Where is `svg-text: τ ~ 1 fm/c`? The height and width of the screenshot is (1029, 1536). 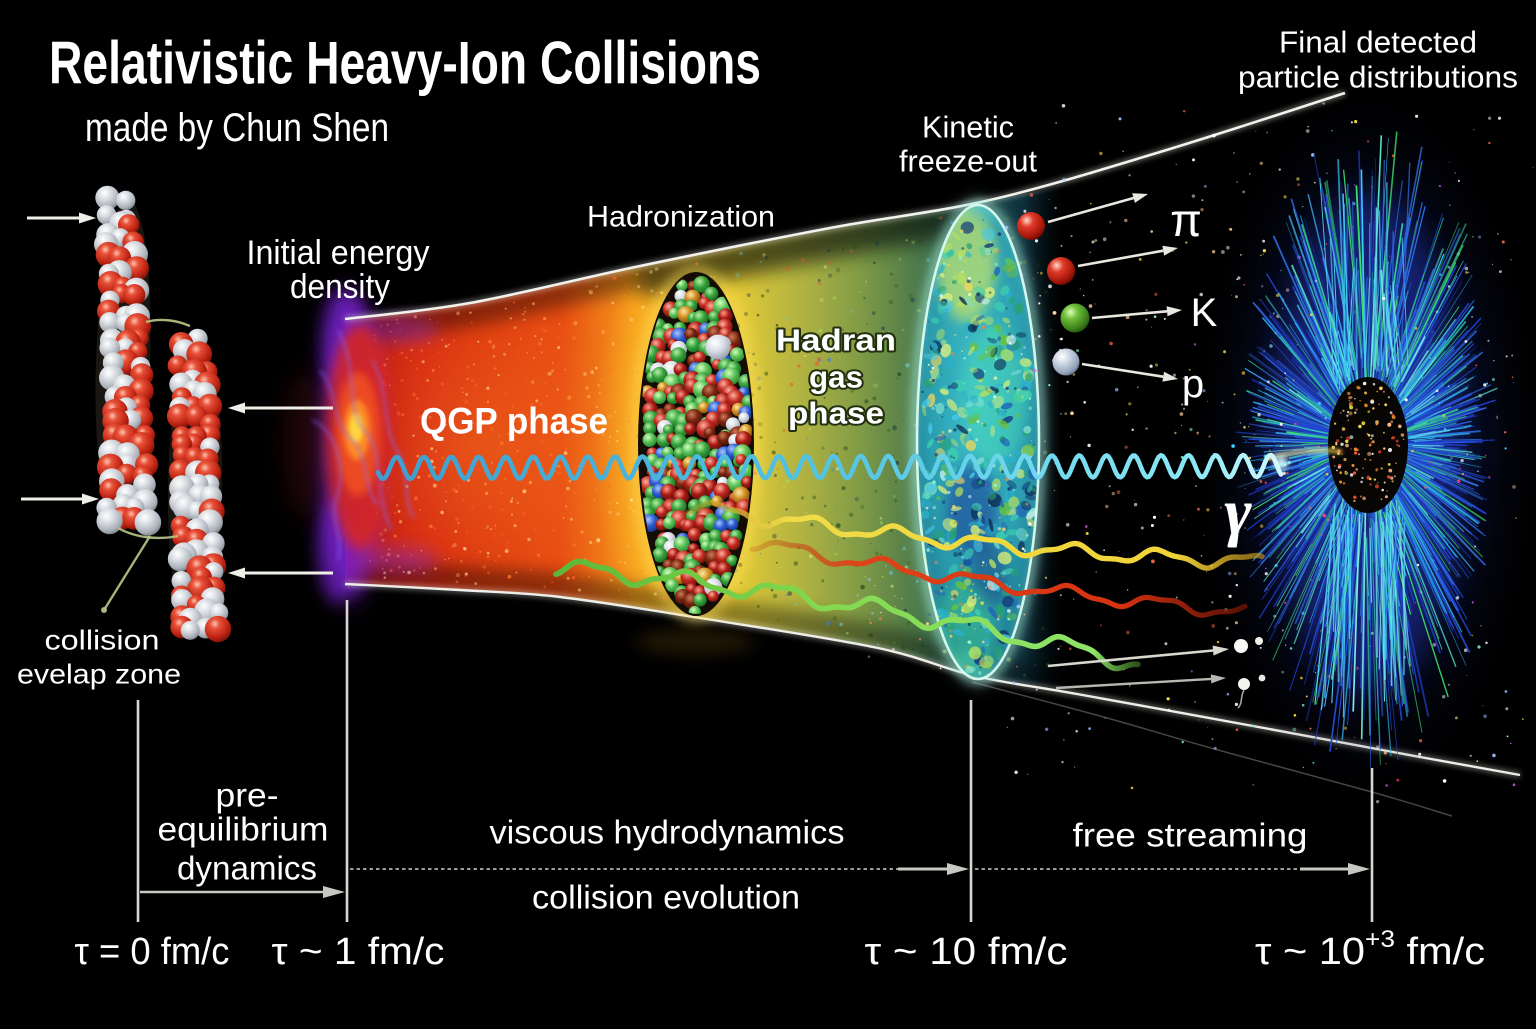 svg-text: τ ~ 1 fm/c is located at coordinates (358, 952).